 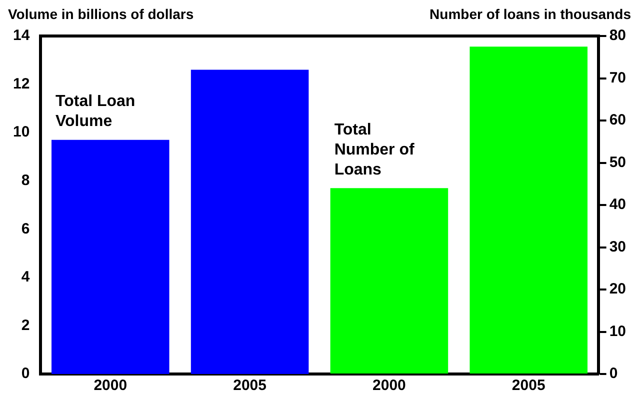 What do you see at coordinates (617, 289) in the screenshot?
I see `y2-tick-label: 20` at bounding box center [617, 289].